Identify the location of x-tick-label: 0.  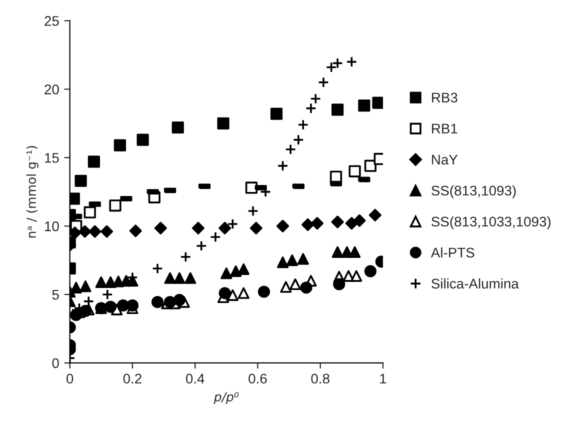
(70, 379).